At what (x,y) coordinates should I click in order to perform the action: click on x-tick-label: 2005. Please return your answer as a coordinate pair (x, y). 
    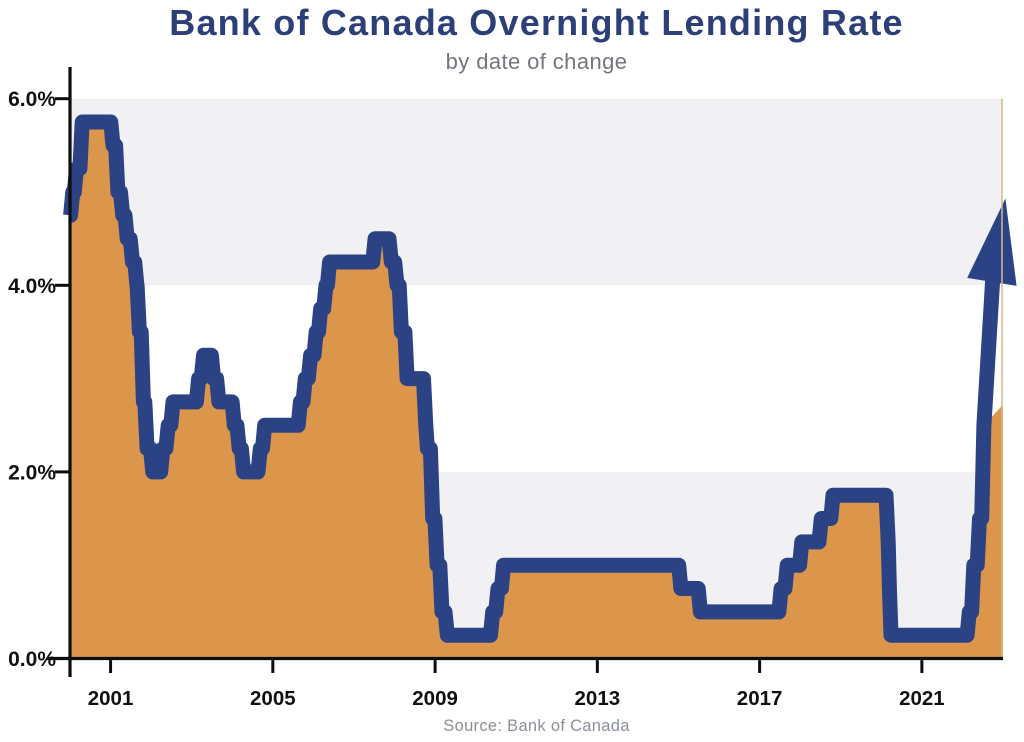
    Looking at the image, I should click on (273, 698).